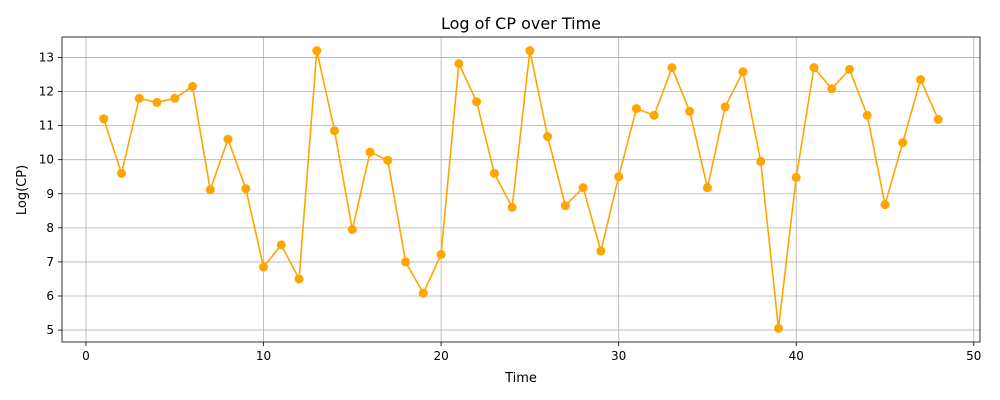 The image size is (1000, 400). I want to click on y-tick-label: 5, so click(50, 330).